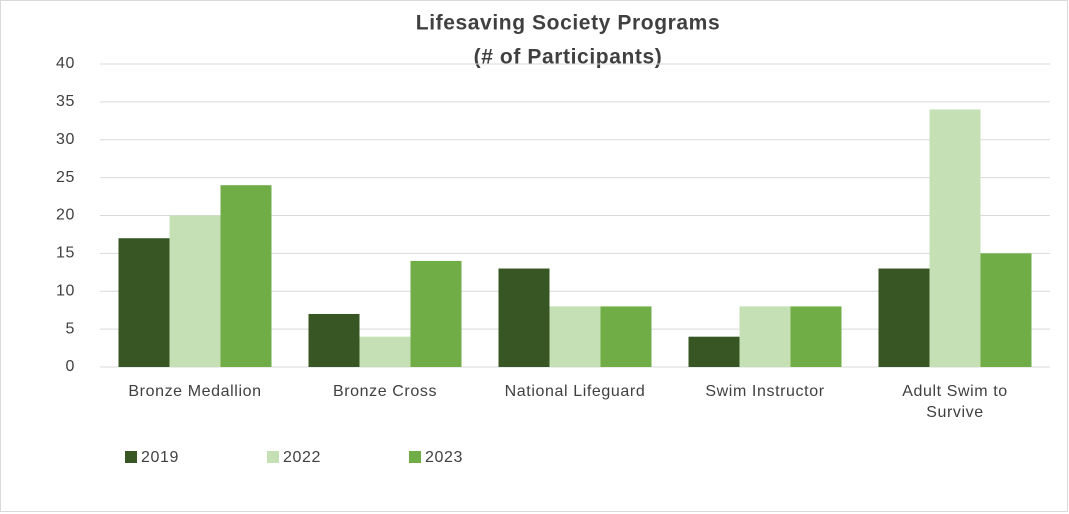  Describe the element at coordinates (65, 290) in the screenshot. I see `y-tick-label: 10` at that location.